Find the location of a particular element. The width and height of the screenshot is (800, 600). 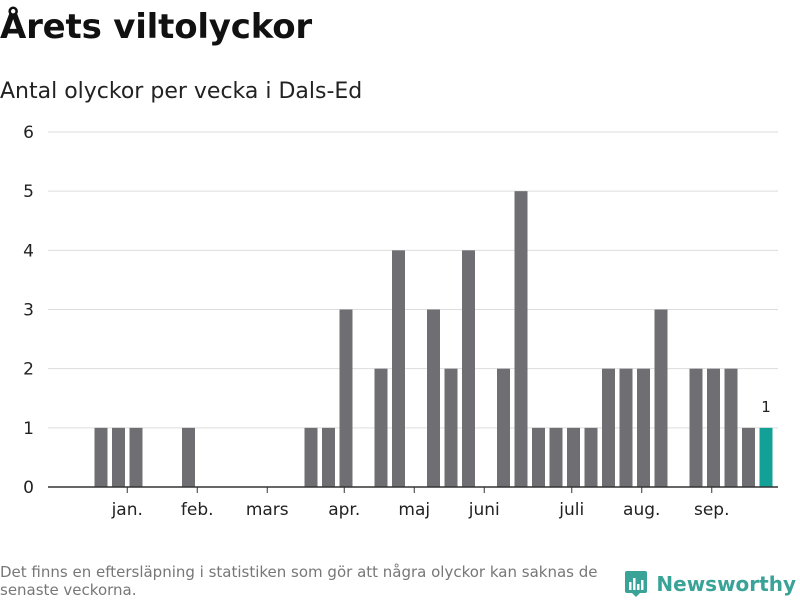

newsworthy-logo-icon is located at coordinates (636, 584).